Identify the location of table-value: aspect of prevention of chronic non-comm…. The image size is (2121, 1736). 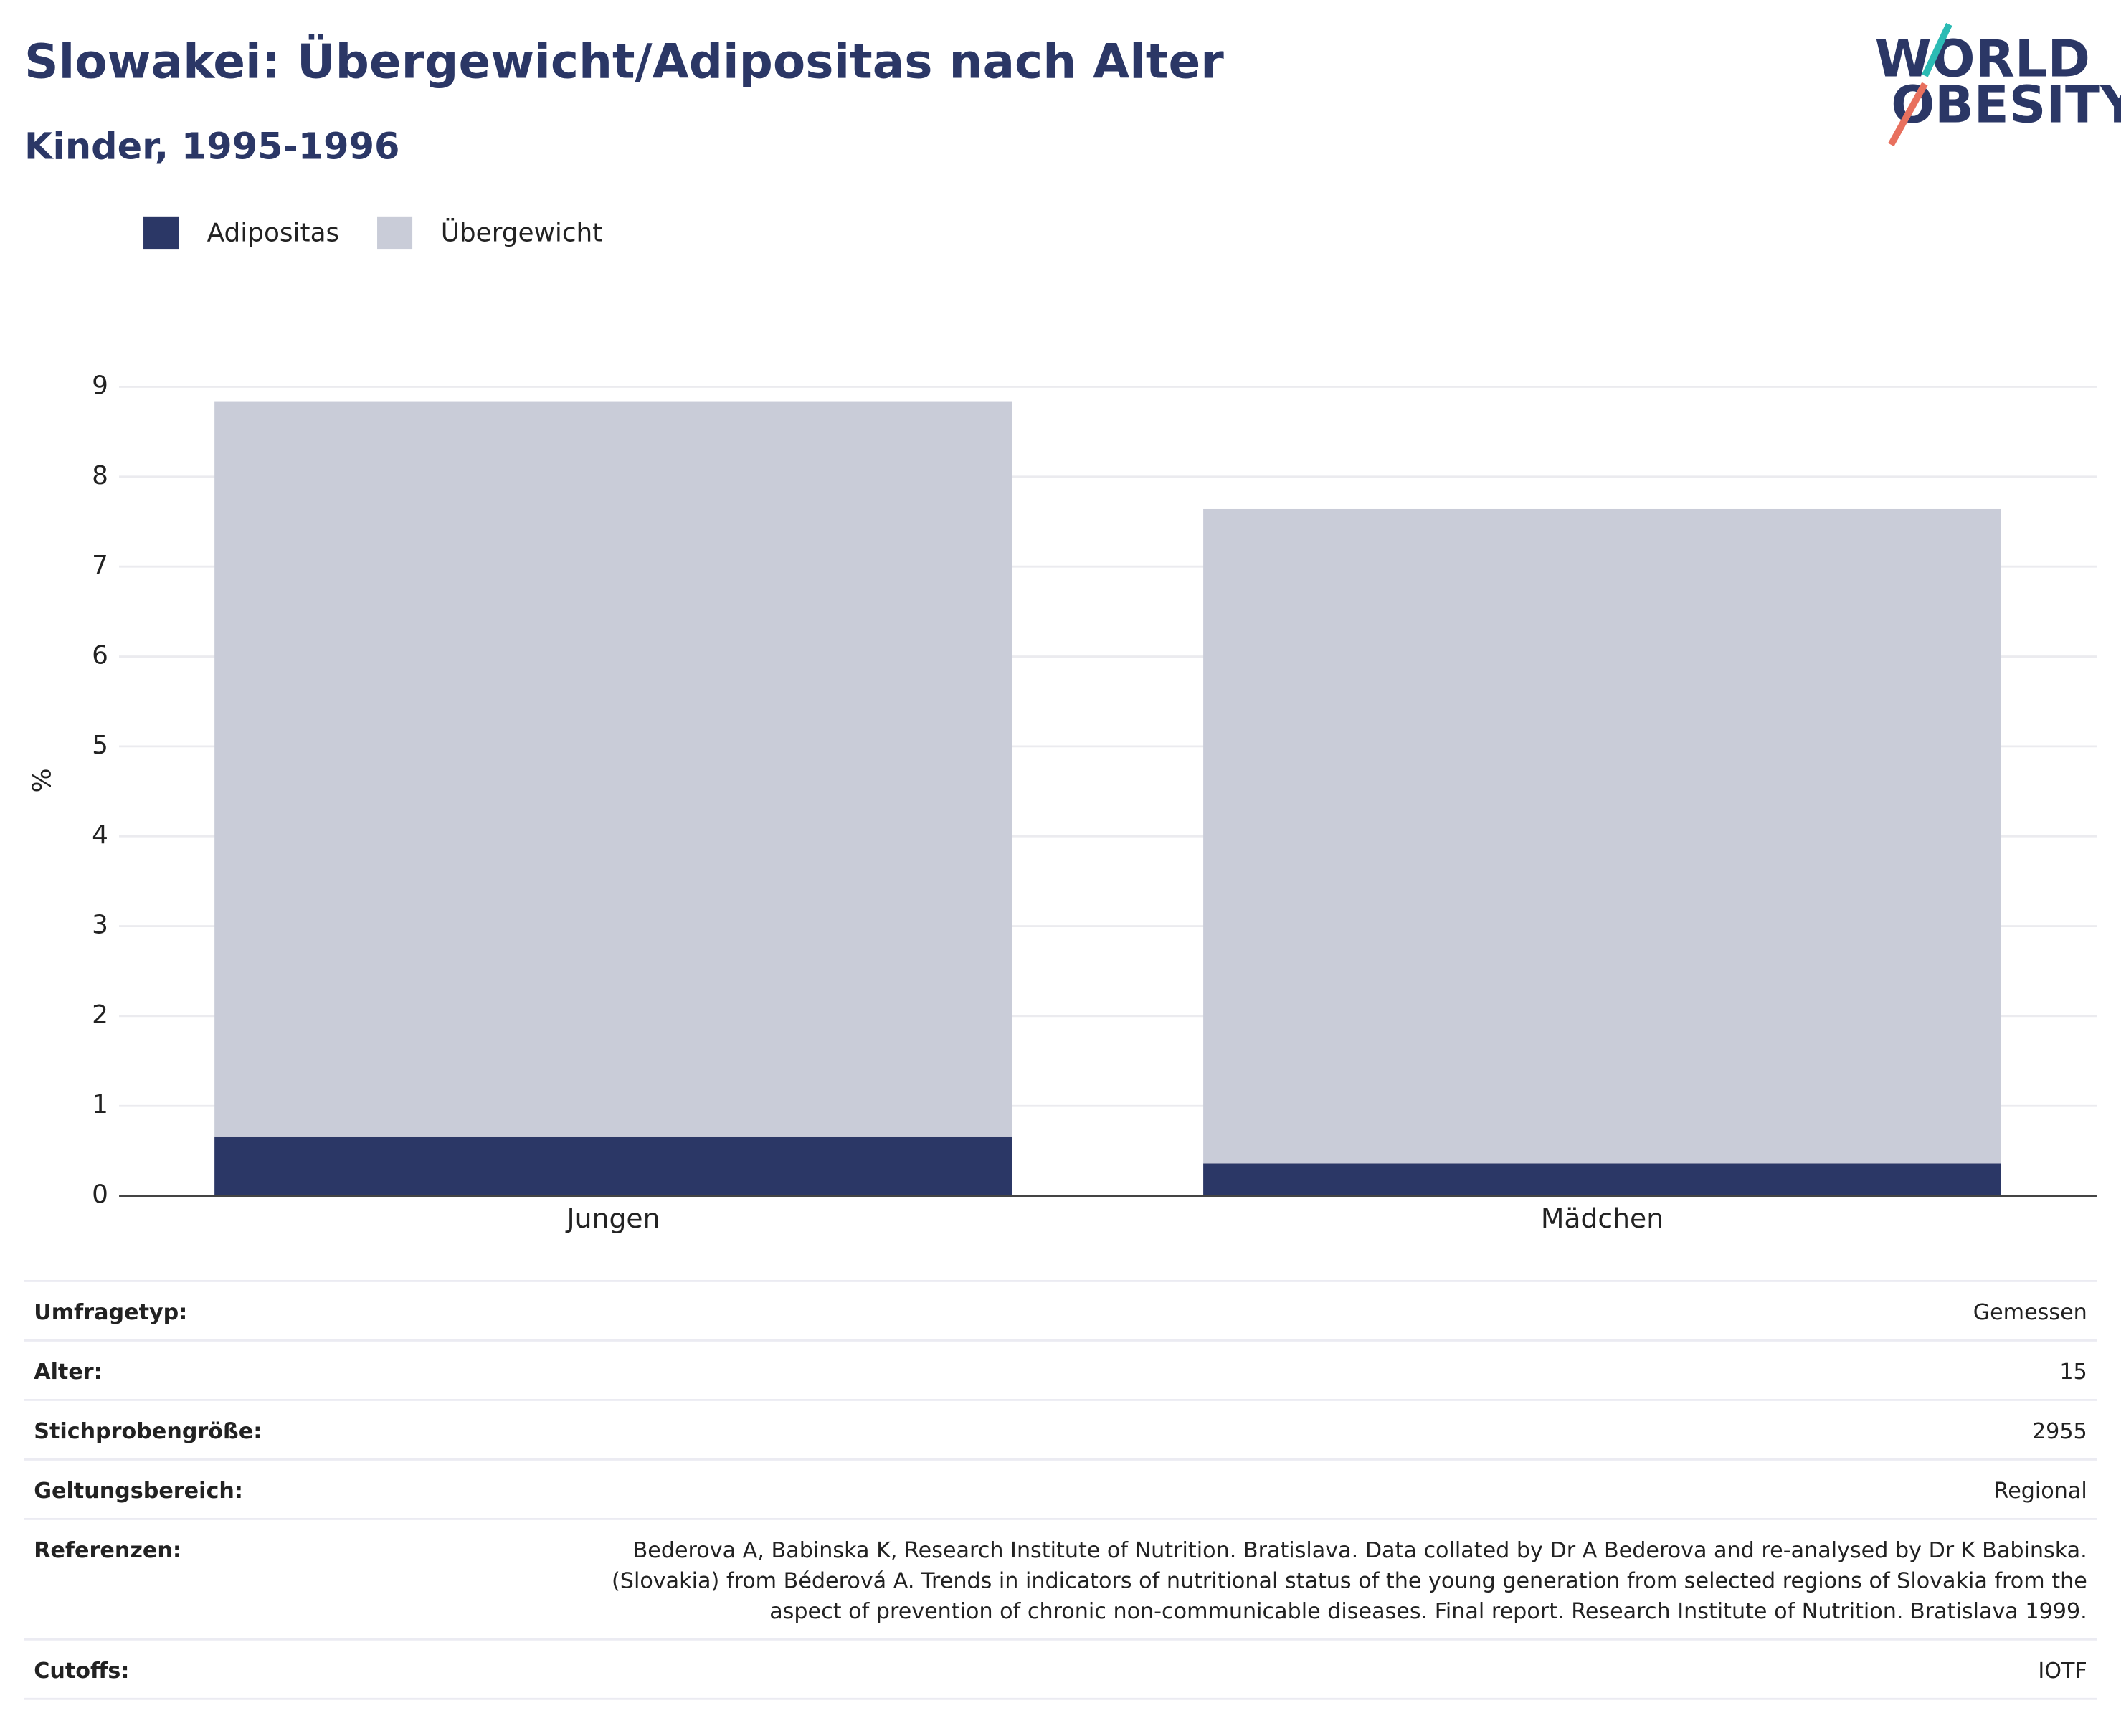
(1428, 1612).